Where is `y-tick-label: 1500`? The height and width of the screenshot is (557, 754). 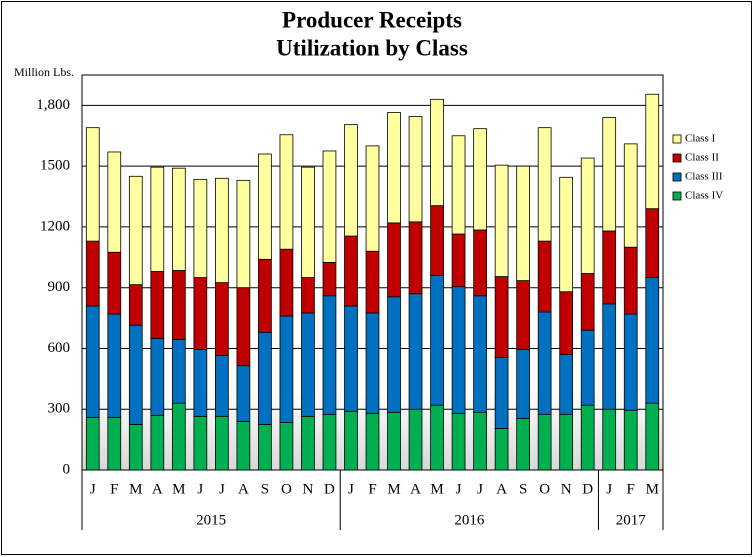
y-tick-label: 1500 is located at coordinates (55, 166).